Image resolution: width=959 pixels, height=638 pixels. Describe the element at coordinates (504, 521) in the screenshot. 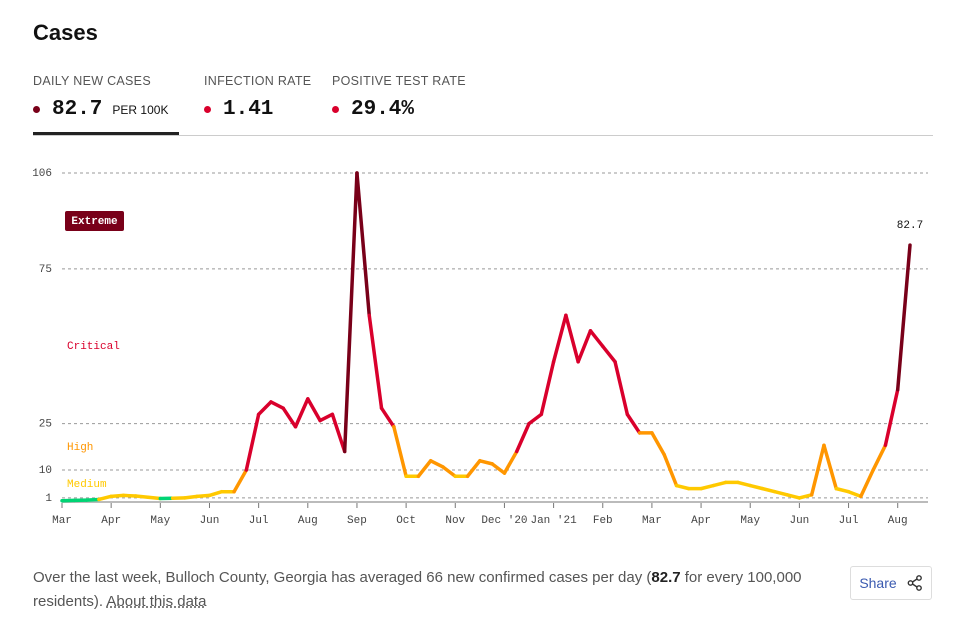

I see `x-tick-label: Dec '20` at that location.